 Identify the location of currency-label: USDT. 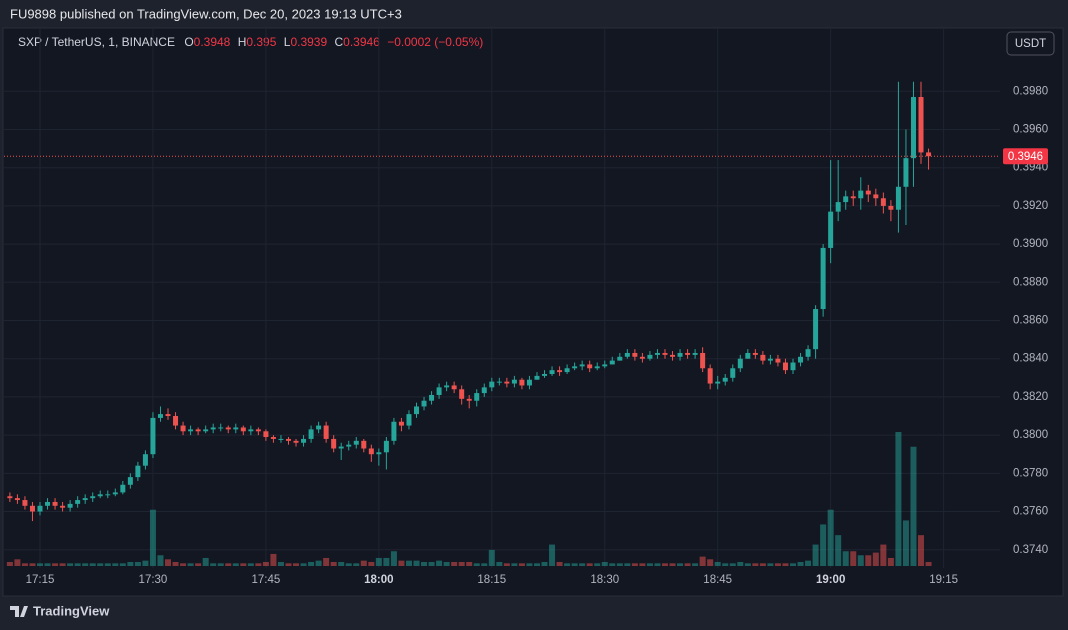
(1030, 44).